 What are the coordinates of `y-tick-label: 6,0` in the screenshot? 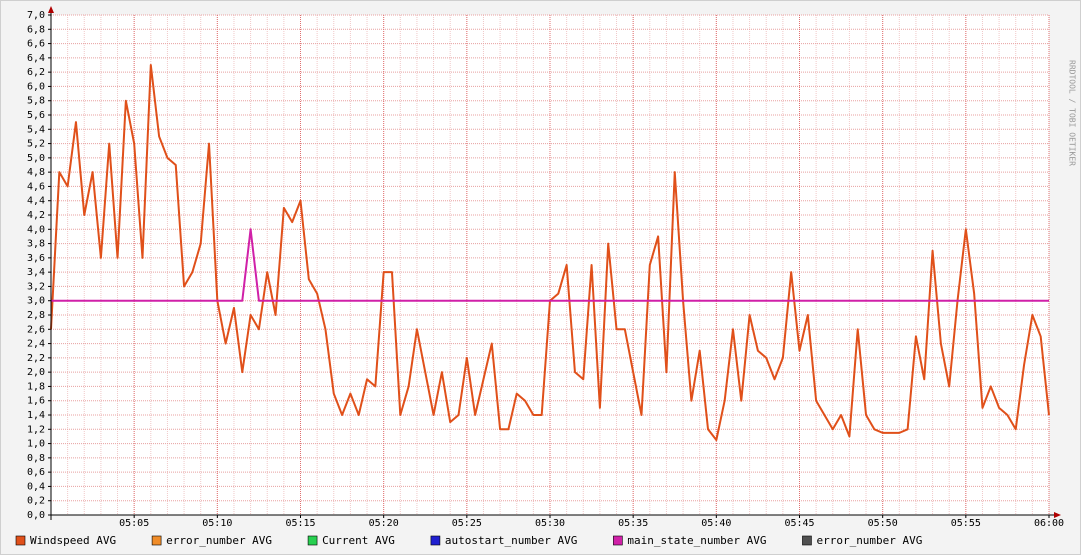 It's located at (36, 86).